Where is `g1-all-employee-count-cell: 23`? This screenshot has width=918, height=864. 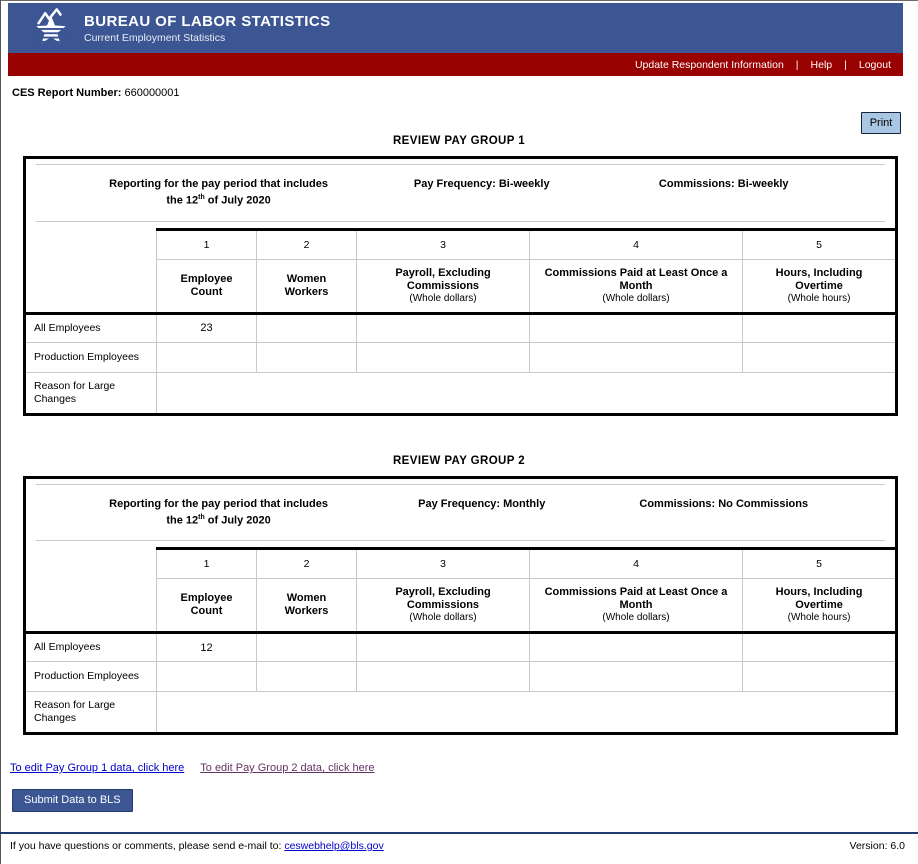 g1-all-employee-count-cell: 23 is located at coordinates (206, 327).